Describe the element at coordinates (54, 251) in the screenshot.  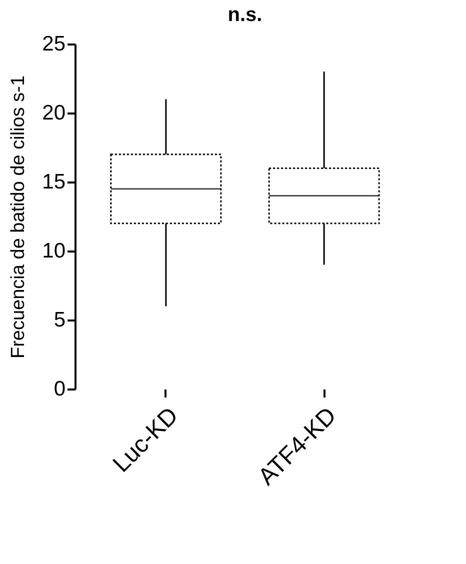
I see `y-tick-label: 10` at that location.